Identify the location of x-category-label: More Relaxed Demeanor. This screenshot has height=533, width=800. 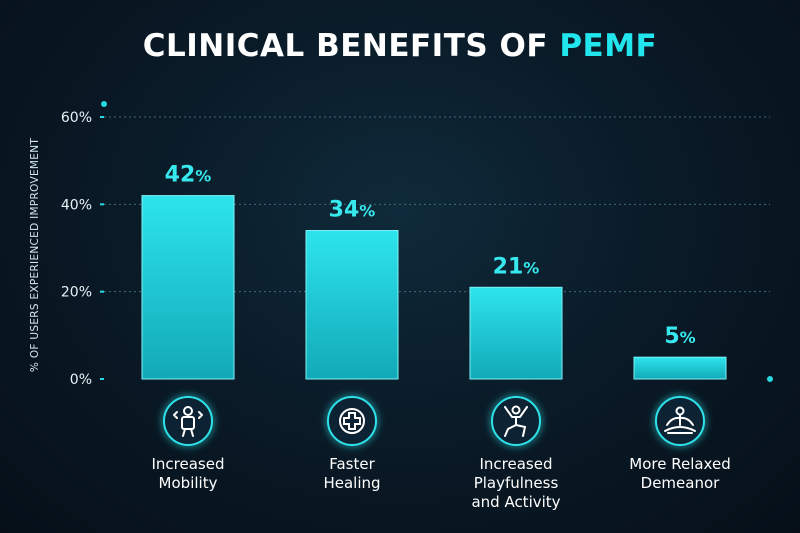
(680, 473).